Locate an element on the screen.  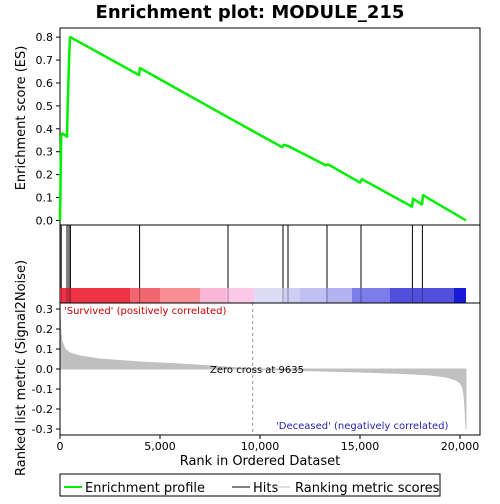
es-axis-label: Enrichment score (ES) is located at coordinates (21, 118).